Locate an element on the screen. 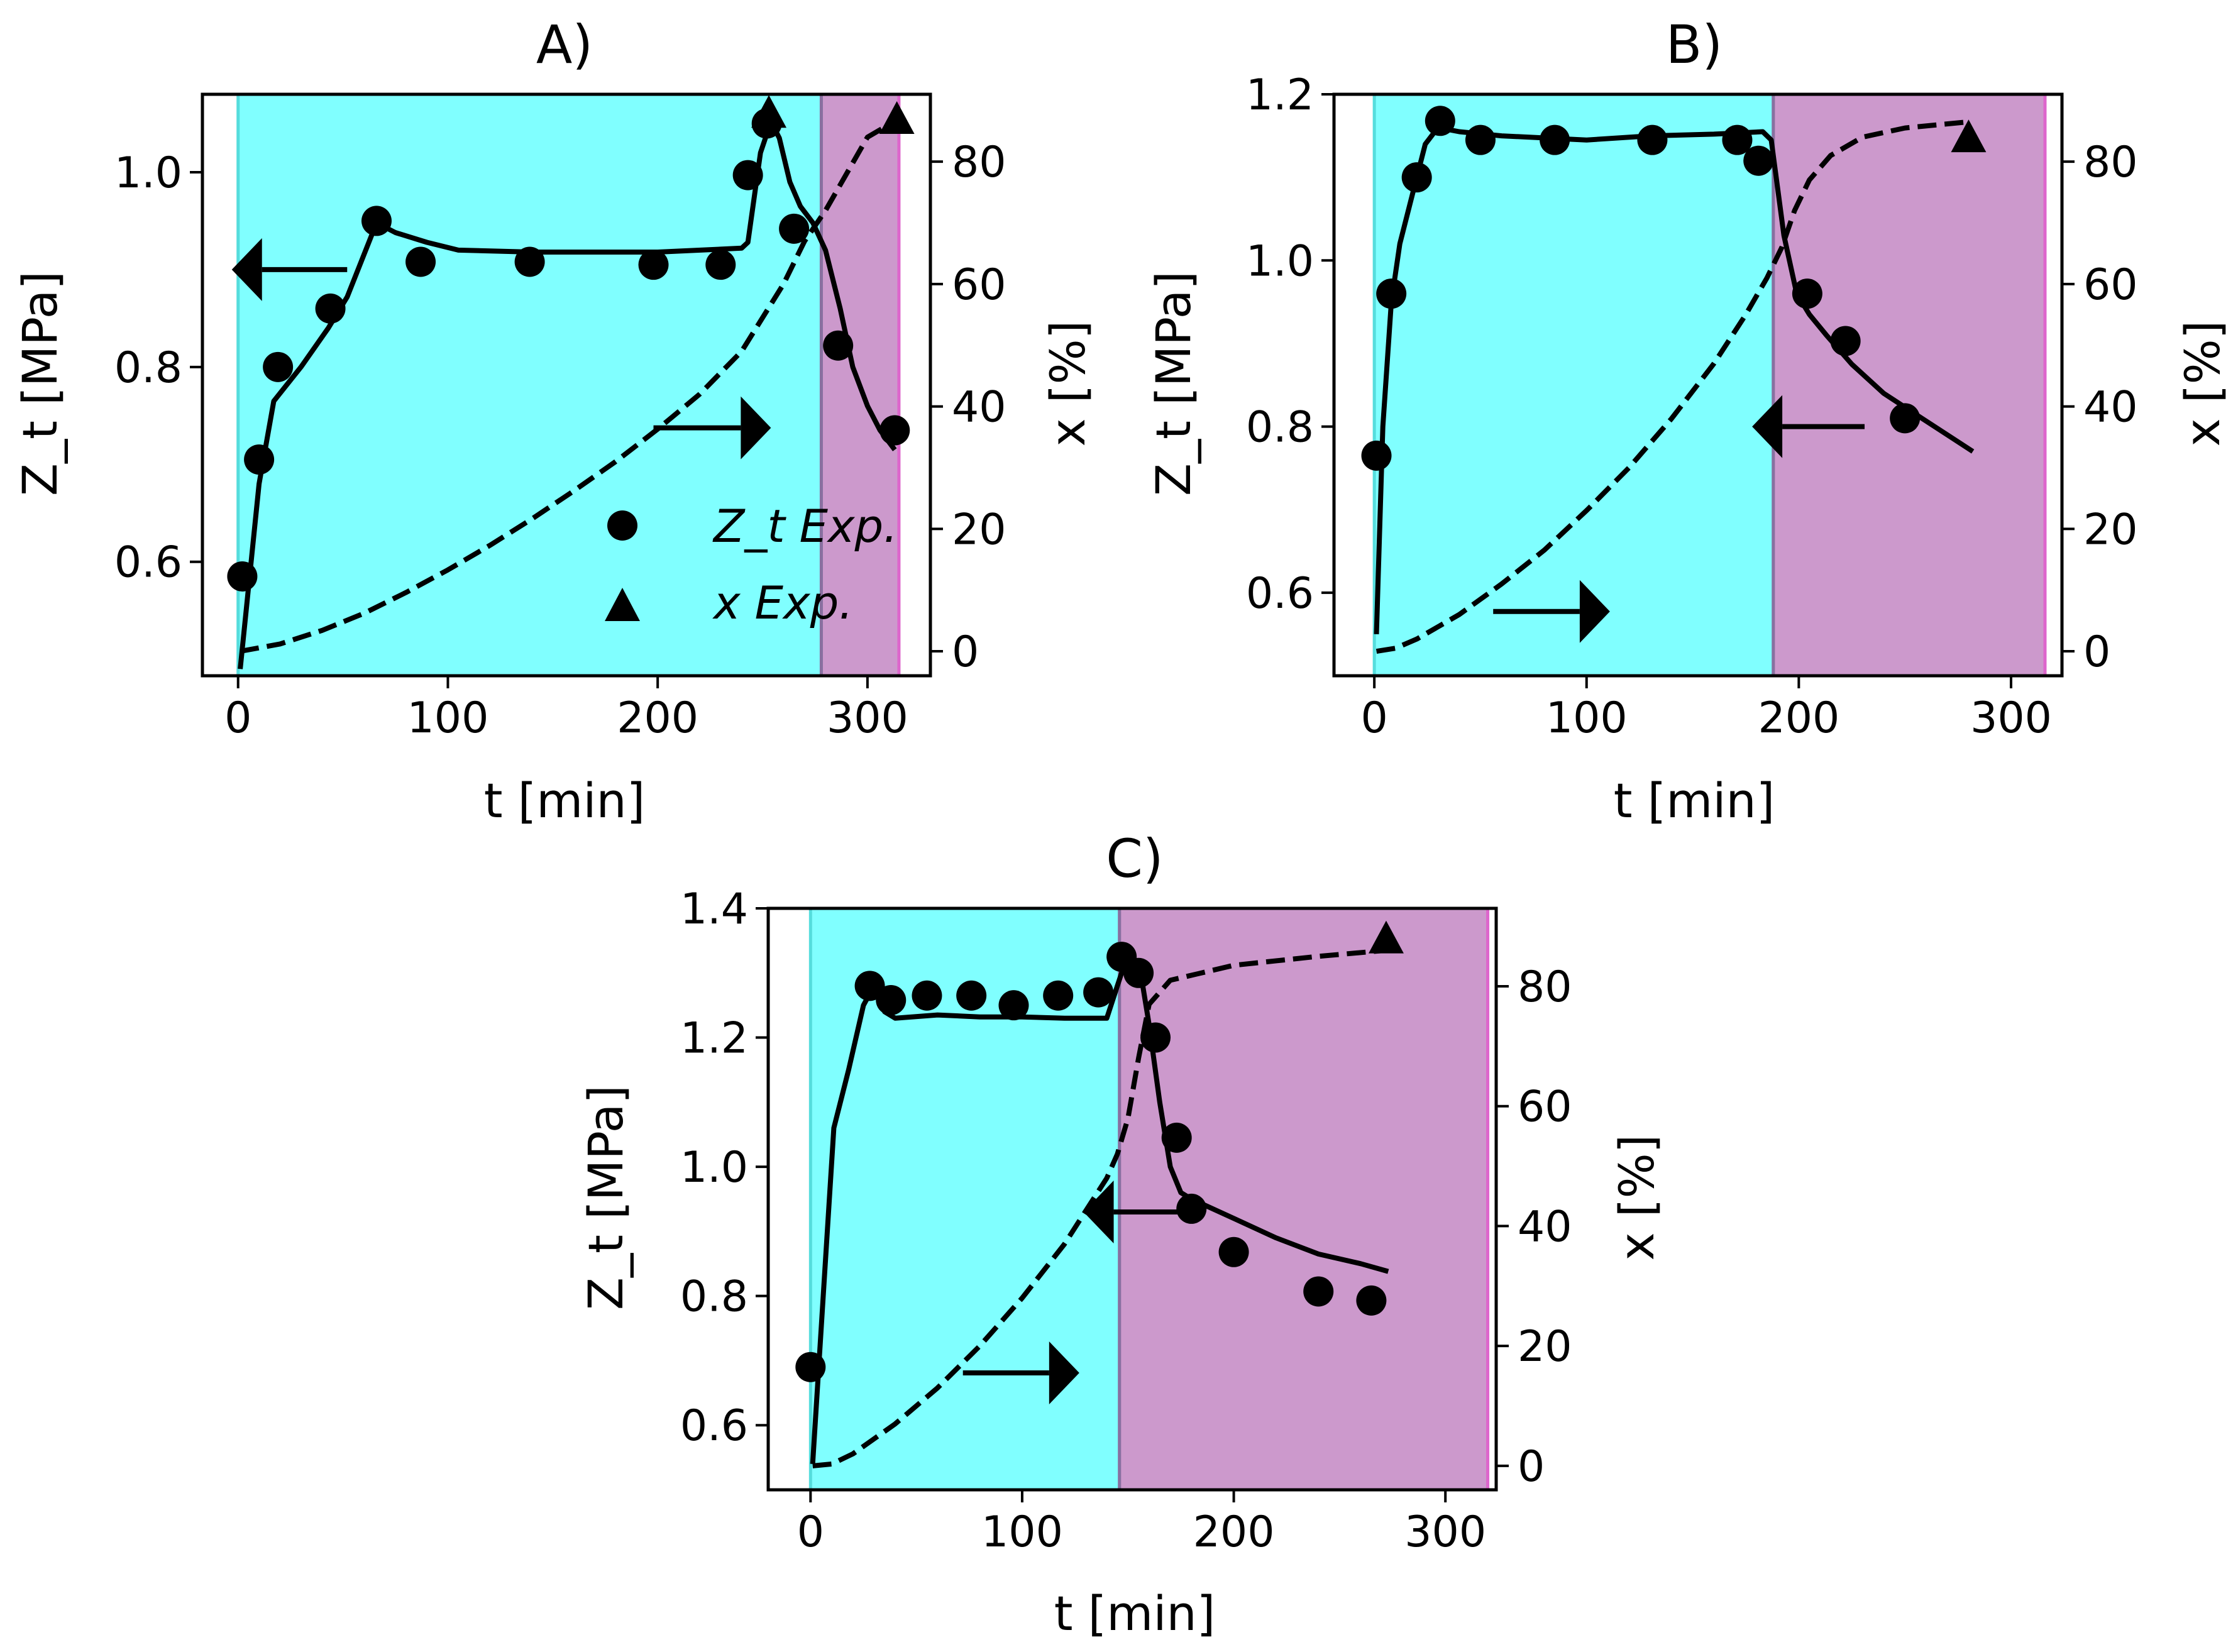  panel-a-xlabel: t [min] is located at coordinates (565, 801).